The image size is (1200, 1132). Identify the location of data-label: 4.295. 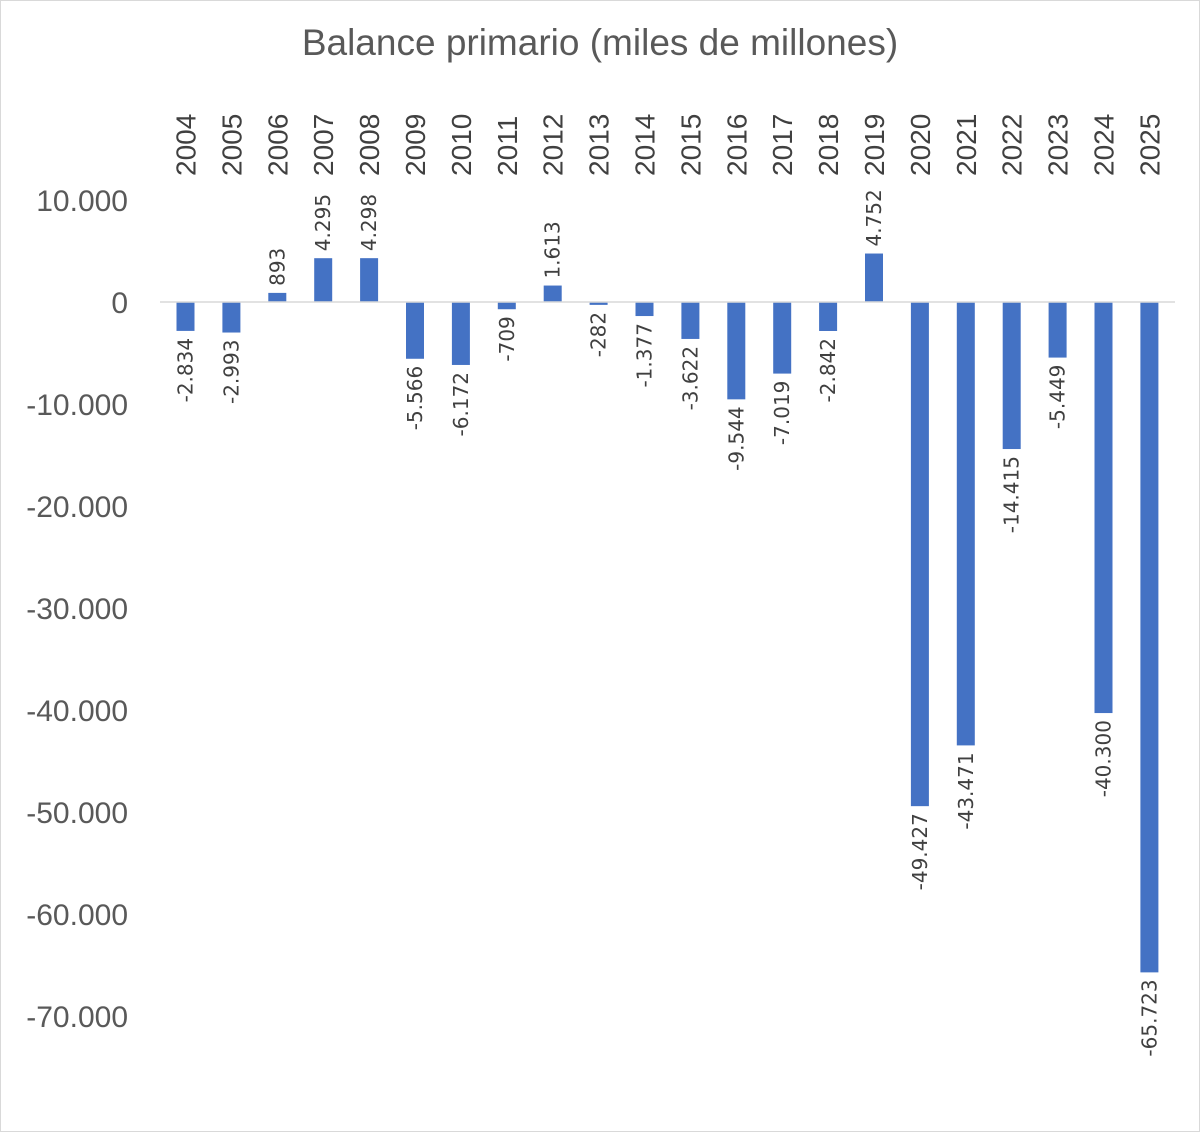
(323, 222).